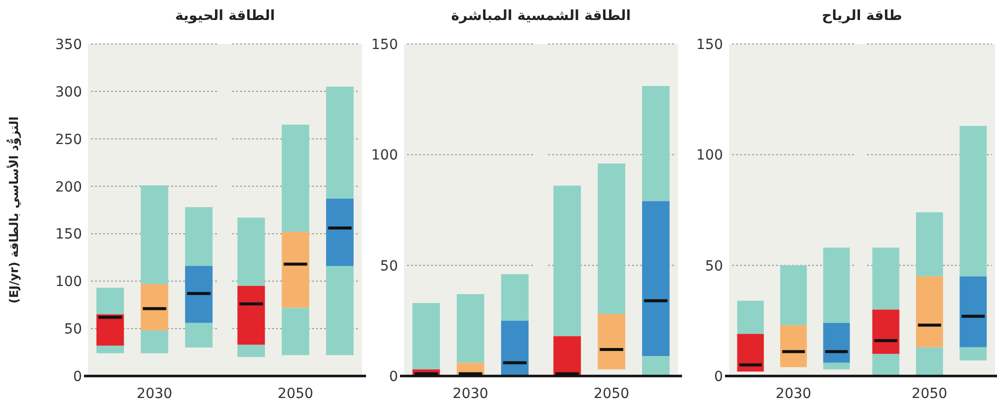 This screenshot has height=408, width=997. I want to click on chart-title: الطاقة الشمسية المباشرة, so click(541, 16).